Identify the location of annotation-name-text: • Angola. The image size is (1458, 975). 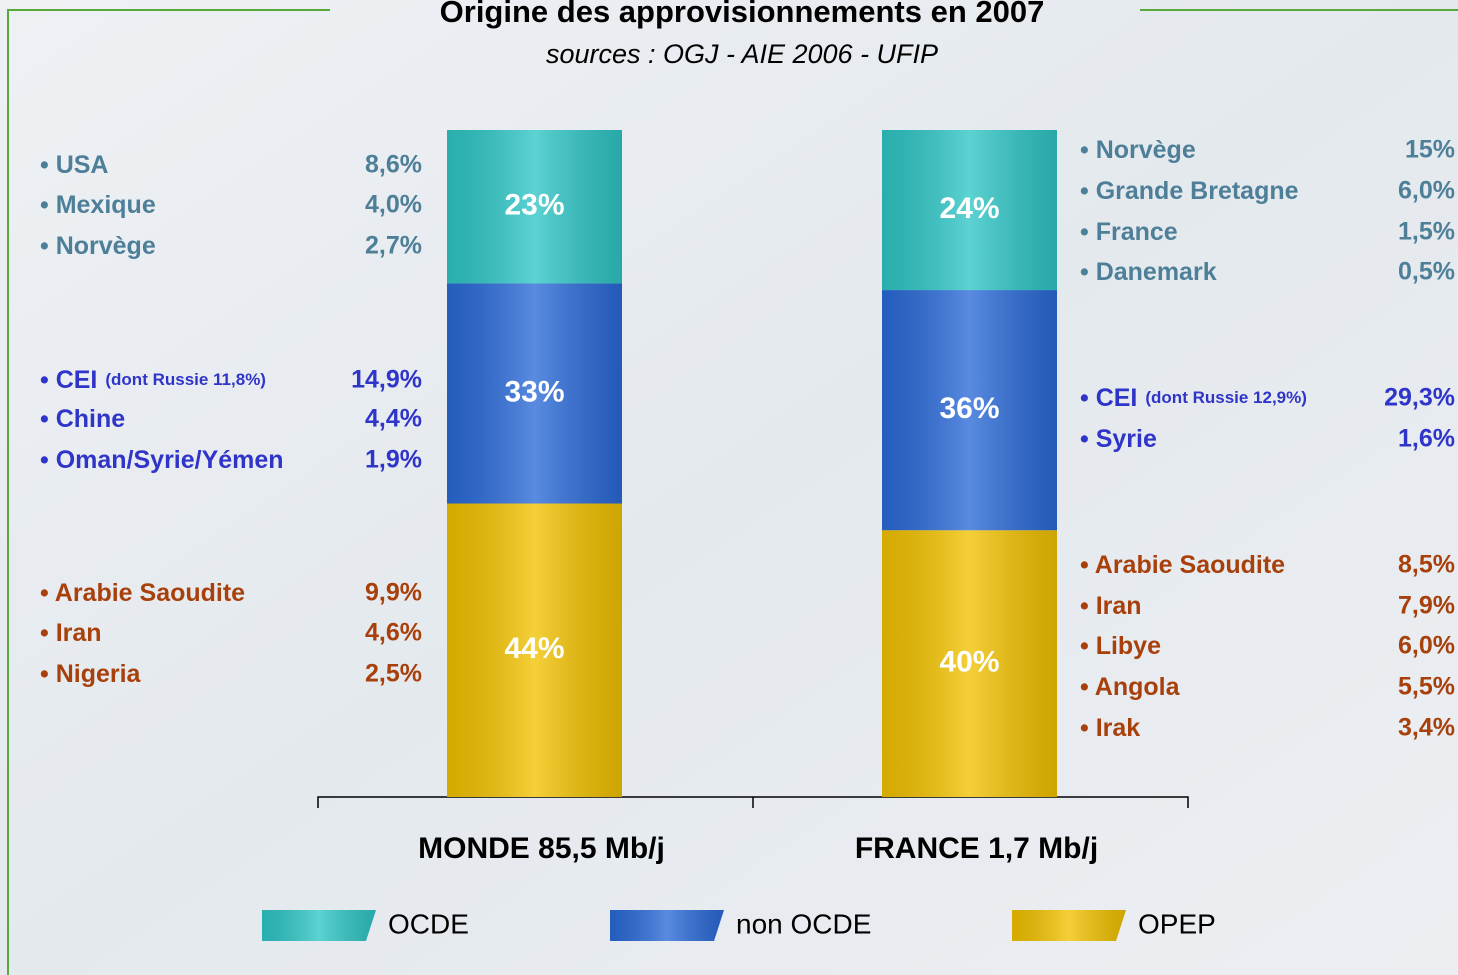
(1130, 687).